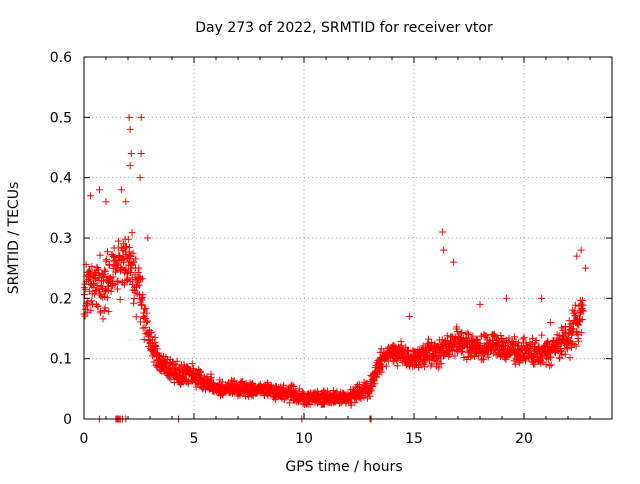  I want to click on y-tick-label: 0.2, so click(61, 299).